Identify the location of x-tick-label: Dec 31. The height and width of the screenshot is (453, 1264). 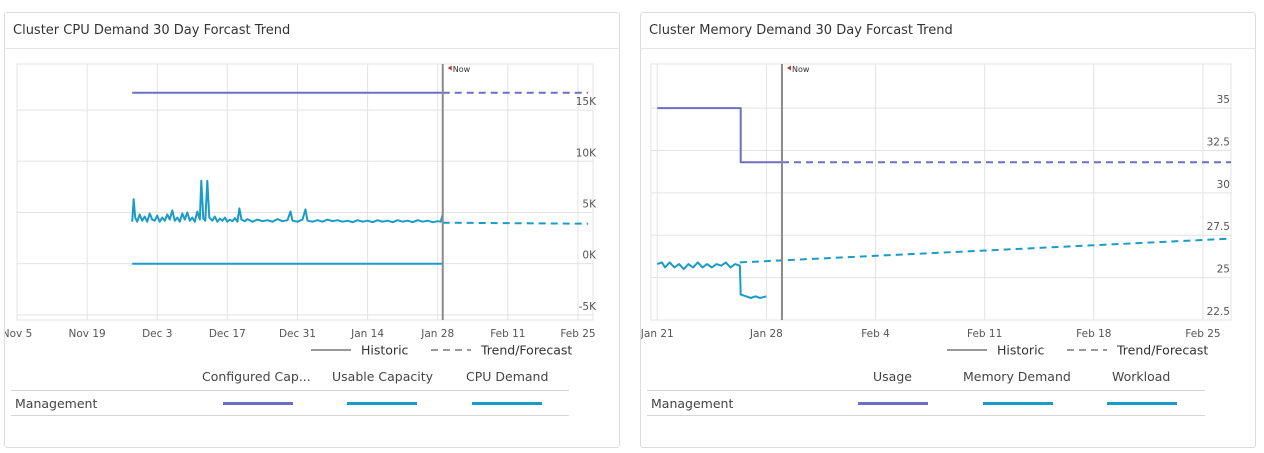
(297, 334).